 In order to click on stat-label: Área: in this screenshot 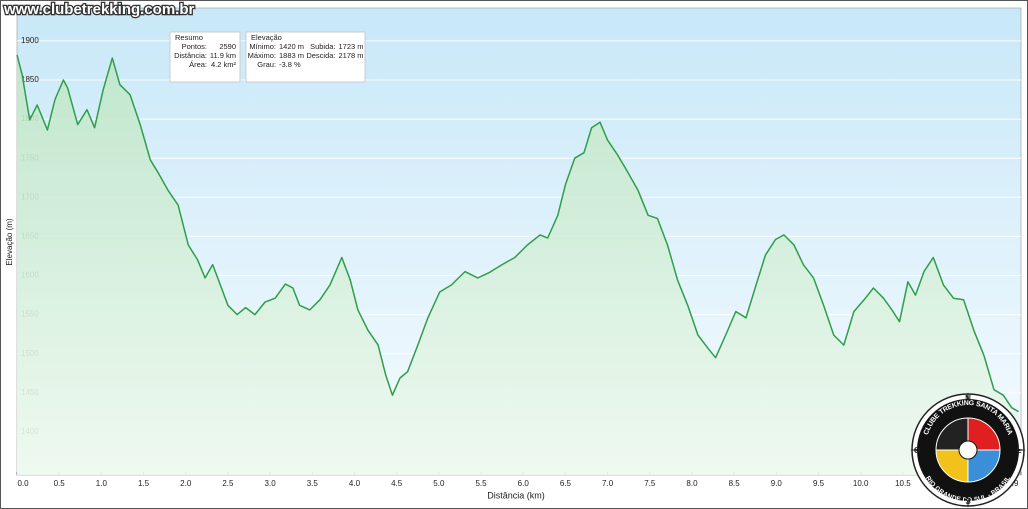, I will do `click(198, 64)`.